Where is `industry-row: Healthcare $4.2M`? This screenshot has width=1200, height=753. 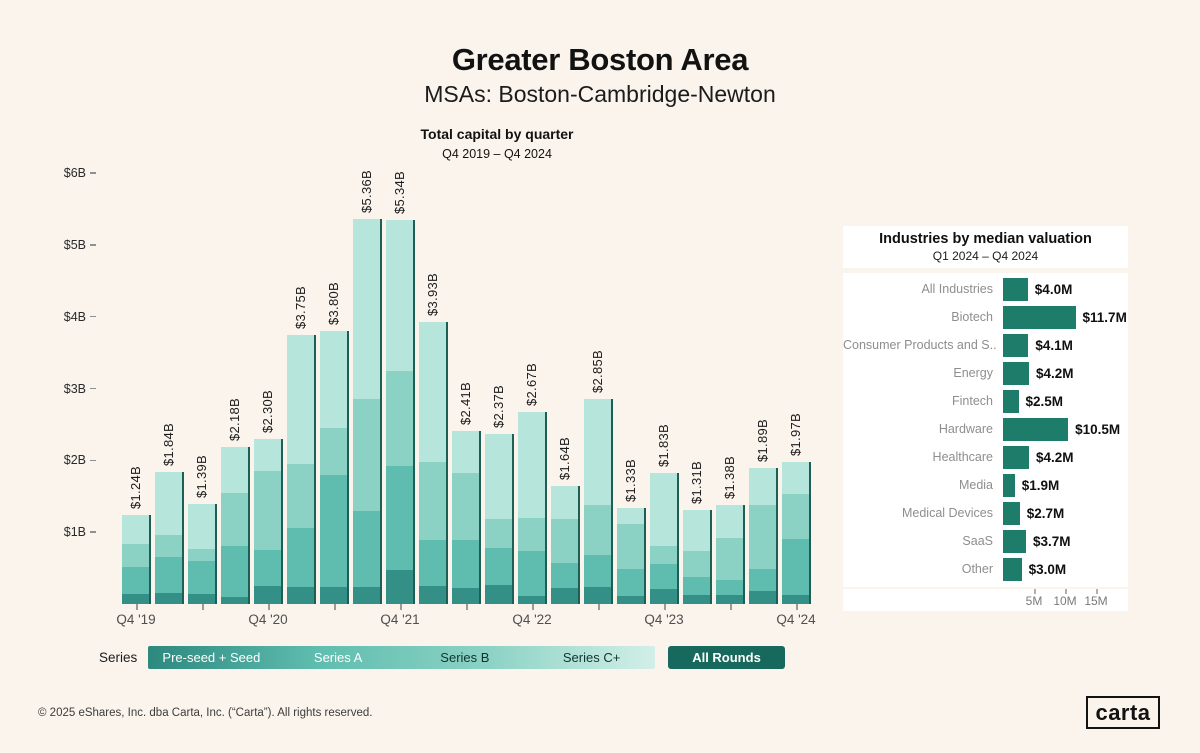 industry-row: Healthcare $4.2M is located at coordinates (985, 457).